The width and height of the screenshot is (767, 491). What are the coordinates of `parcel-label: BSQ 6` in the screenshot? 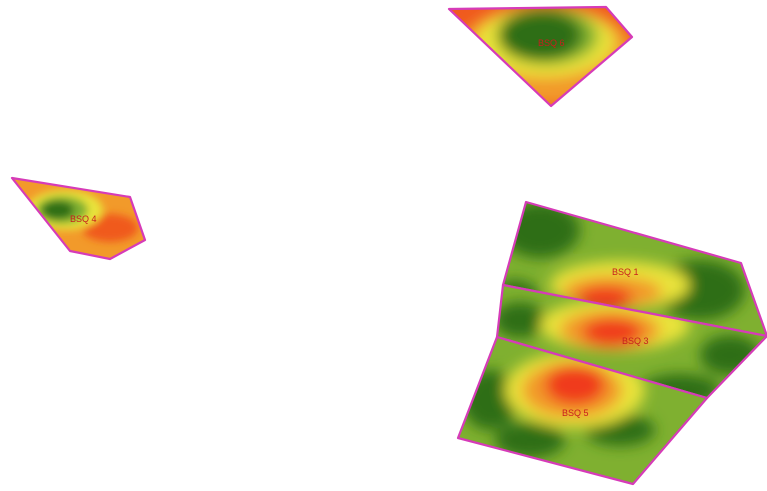 It's located at (551, 43).